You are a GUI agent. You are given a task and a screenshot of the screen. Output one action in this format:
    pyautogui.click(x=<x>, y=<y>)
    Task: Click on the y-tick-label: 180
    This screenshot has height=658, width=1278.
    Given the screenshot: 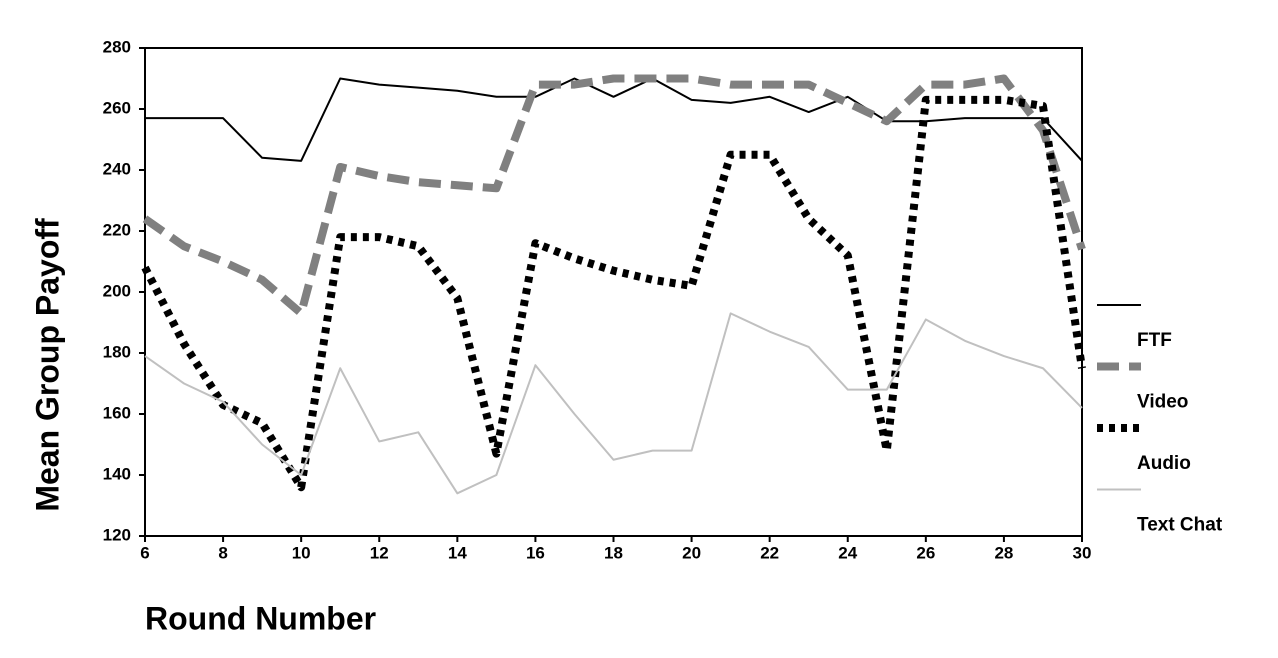 What is the action you would take?
    pyautogui.click(x=117, y=351)
    